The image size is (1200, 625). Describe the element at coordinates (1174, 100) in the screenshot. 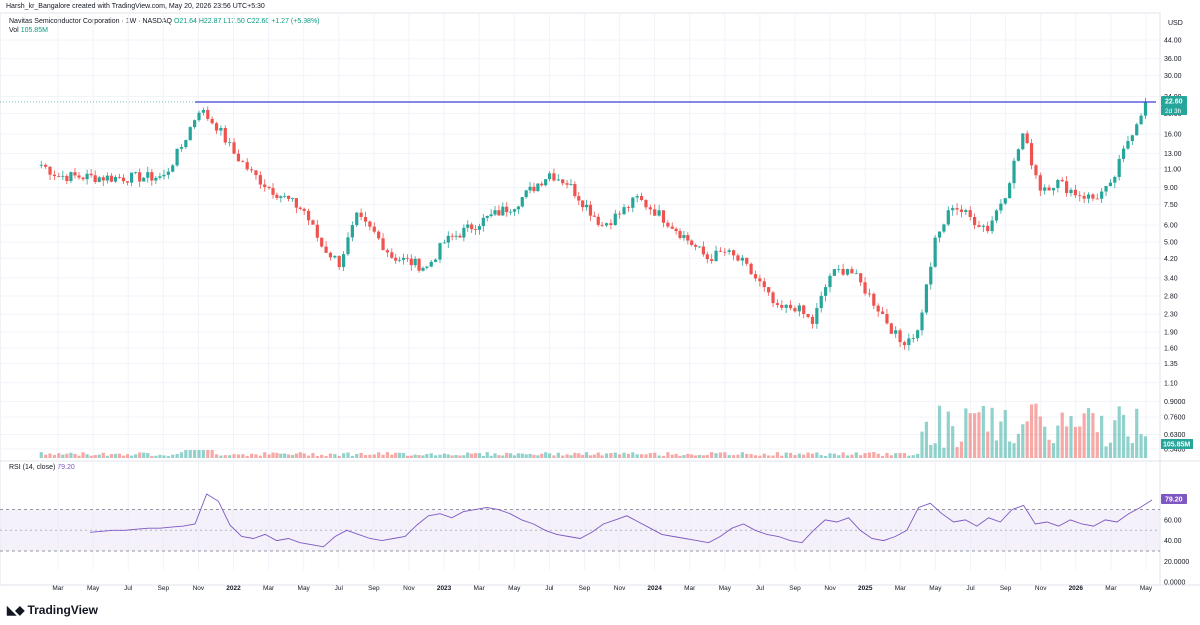

I see `last-price-badge` at that location.